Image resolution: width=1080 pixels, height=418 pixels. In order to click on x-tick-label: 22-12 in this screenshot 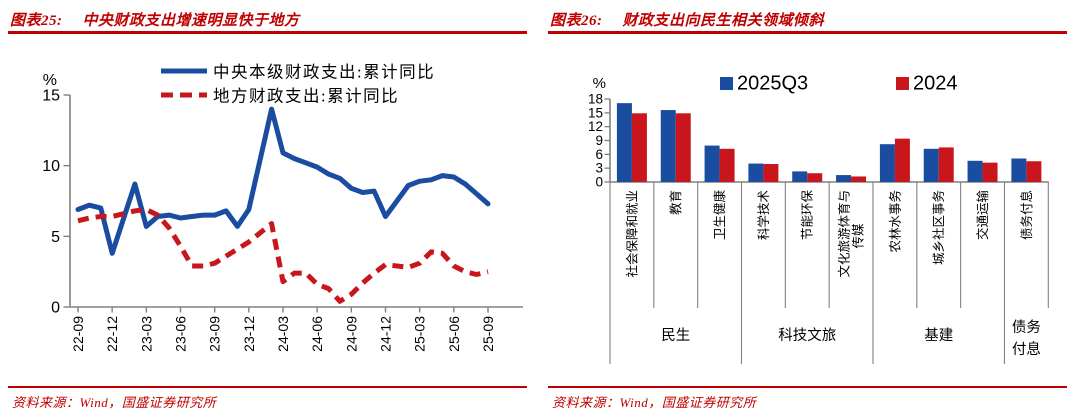, I will do `click(112, 334)`.